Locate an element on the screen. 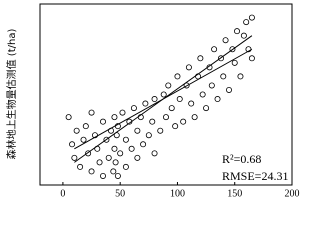 The image size is (320, 240). y-axis-label: 森林地上生物量估测值 (t/ha) is located at coordinates (11, 94).